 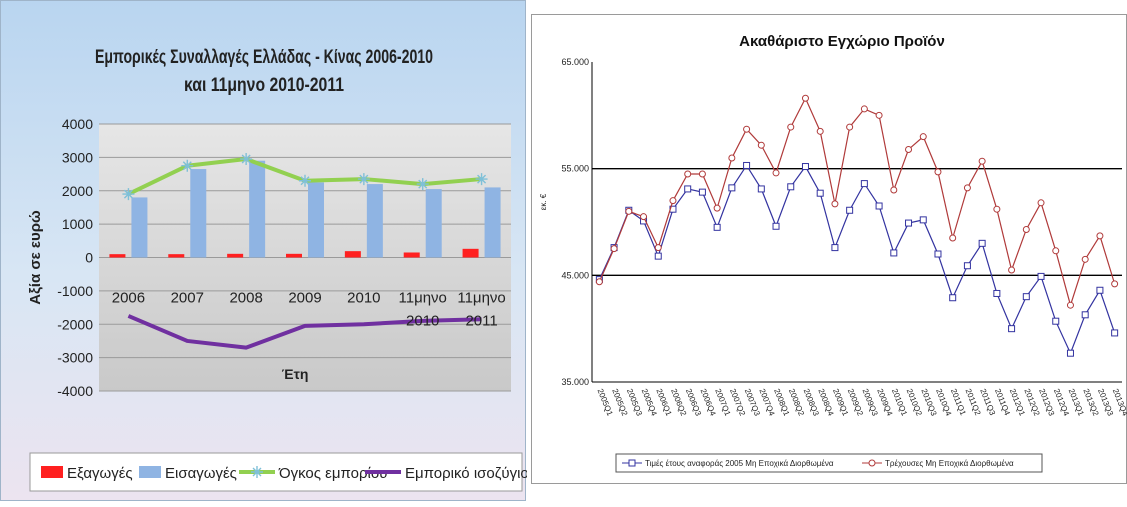 What do you see at coordinates (276, 472) in the screenshot?
I see `legend-box` at bounding box center [276, 472].